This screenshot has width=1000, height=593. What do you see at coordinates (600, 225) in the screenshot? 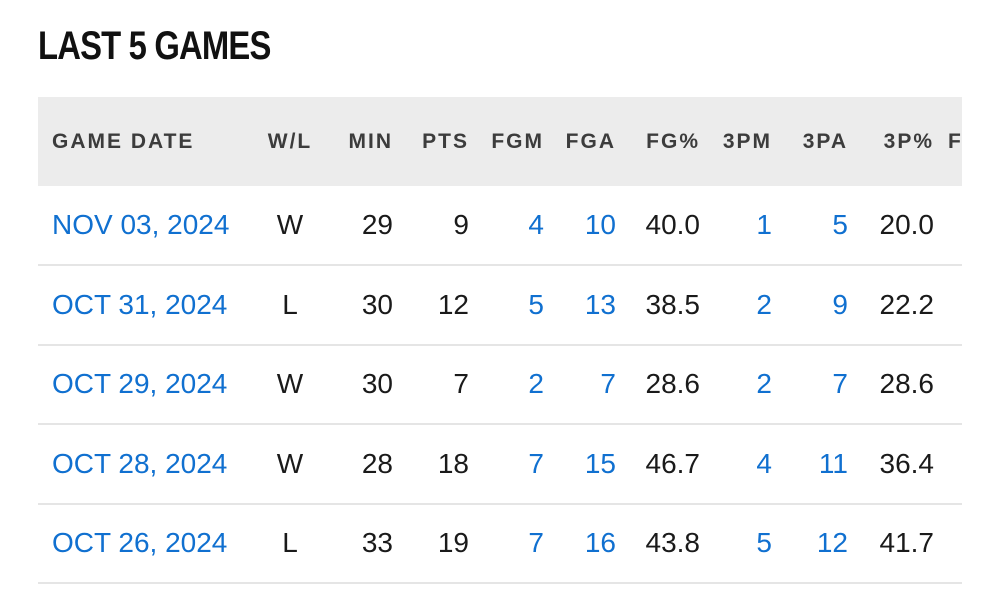
I see `cell-fga-link: 10` at bounding box center [600, 225].